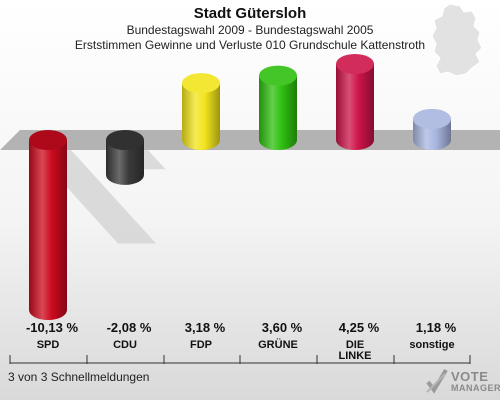  What do you see at coordinates (129, 327) in the screenshot?
I see `value-label-cdu: -2,08 %` at bounding box center [129, 327].